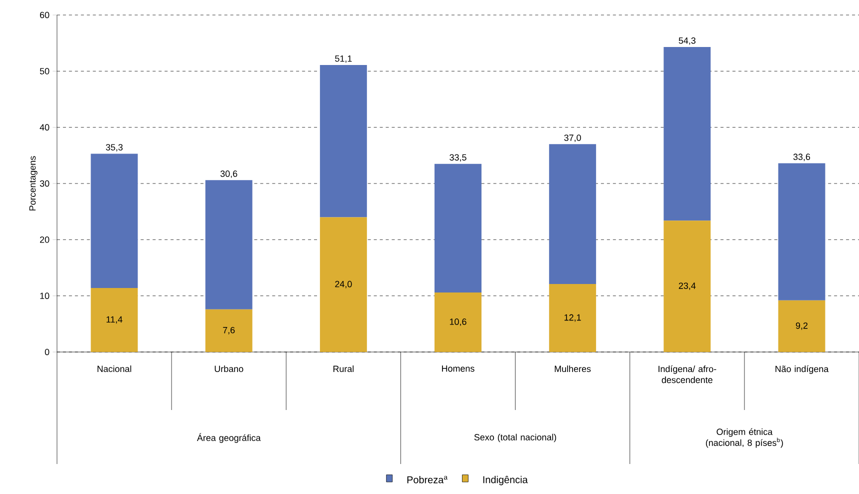  Describe the element at coordinates (228, 438) in the screenshot. I see `text: Área geográfica` at that location.